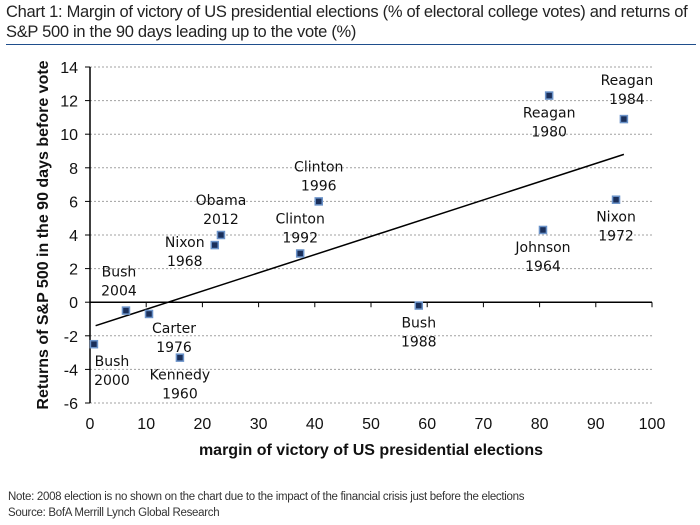  Describe the element at coordinates (351, 44) in the screenshot. I see `title-underline` at that location.